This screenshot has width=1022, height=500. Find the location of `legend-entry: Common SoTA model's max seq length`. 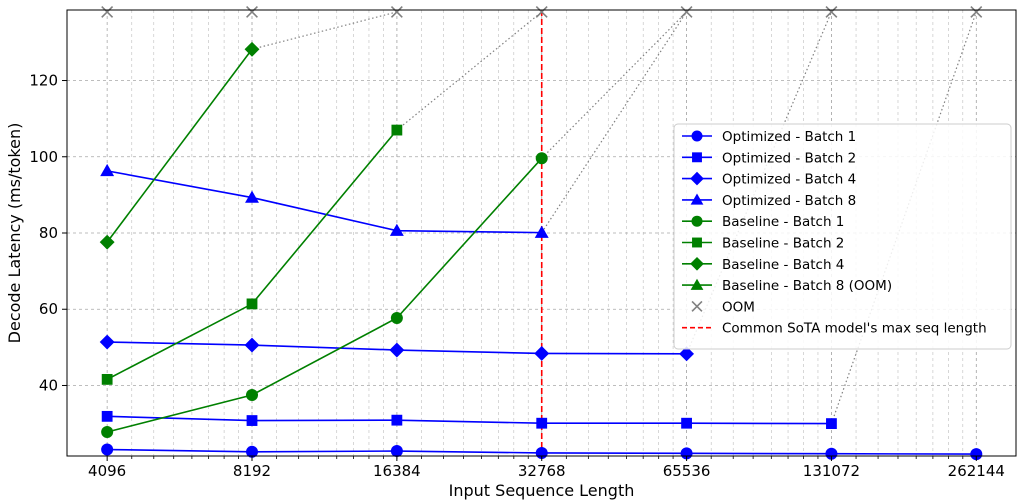

legend-entry: Common SoTA model's max seq length is located at coordinates (834, 329).